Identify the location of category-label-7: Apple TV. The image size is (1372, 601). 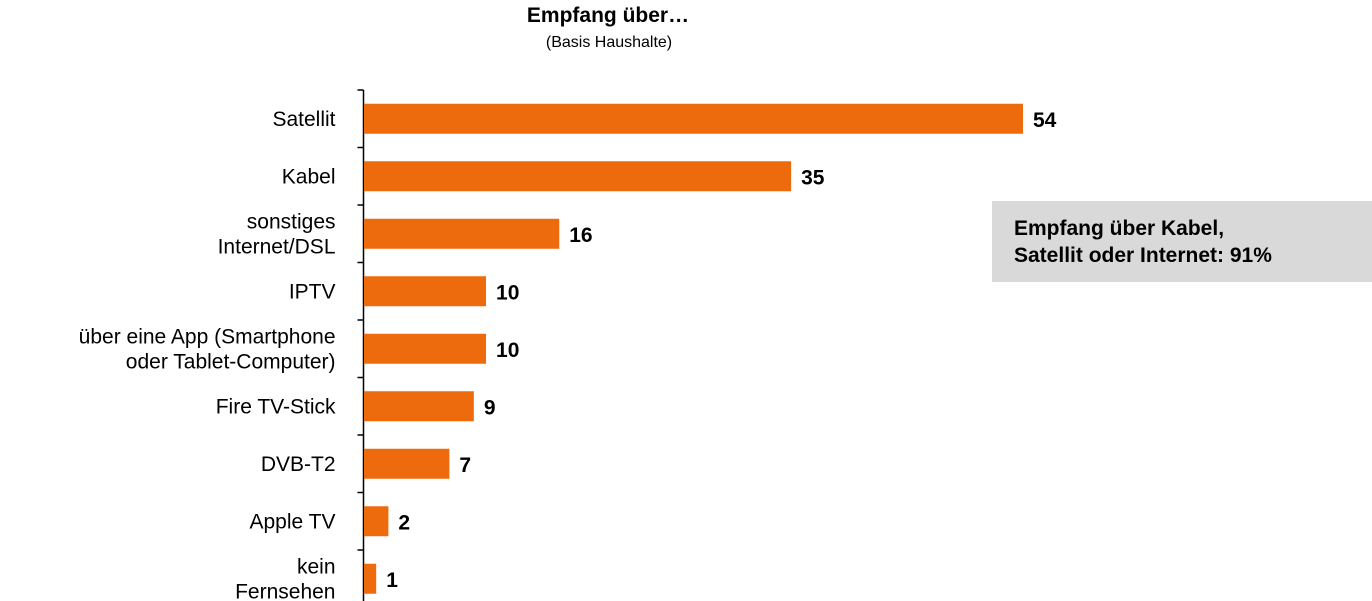
(293, 521).